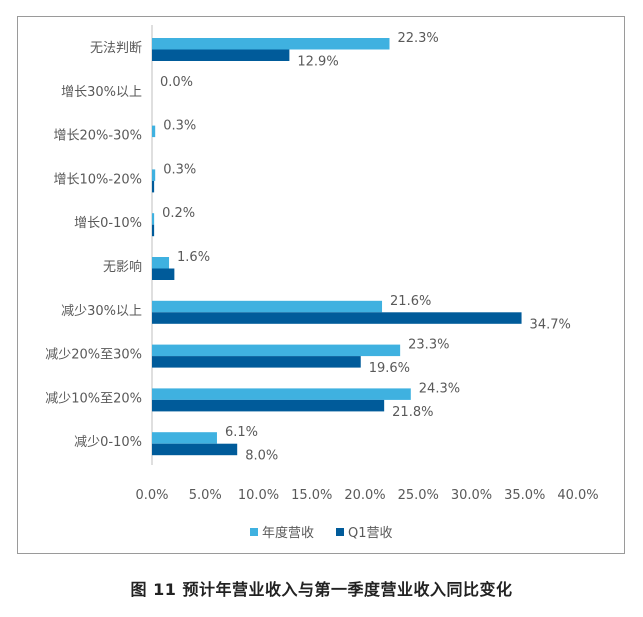 The height and width of the screenshot is (617, 643). Describe the element at coordinates (418, 495) in the screenshot. I see `x-tick-label: 25.0%` at that location.